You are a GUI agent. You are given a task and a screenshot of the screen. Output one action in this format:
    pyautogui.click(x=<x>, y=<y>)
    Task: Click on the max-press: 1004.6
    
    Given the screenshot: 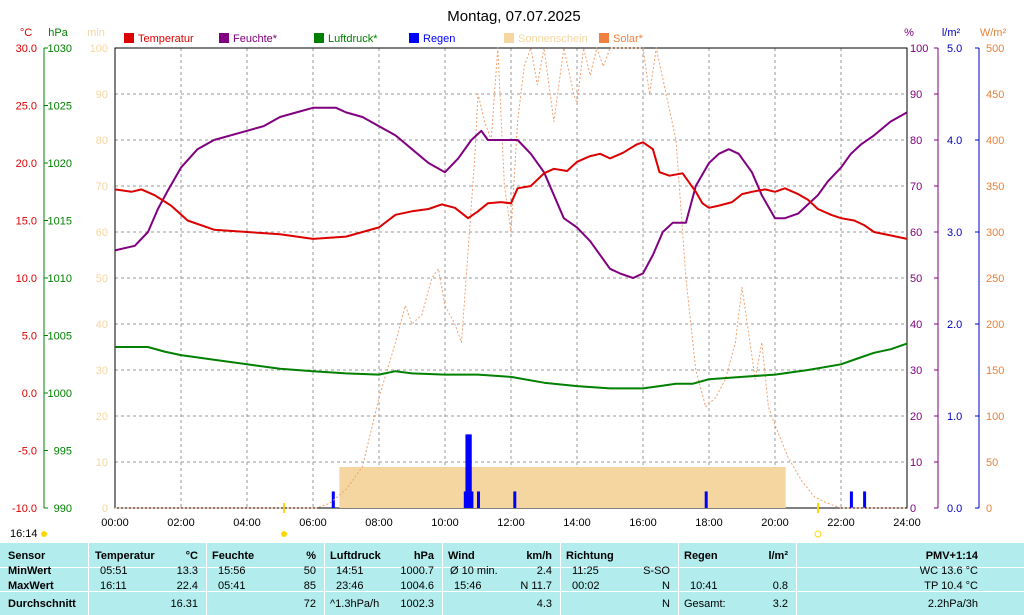 What is the action you would take?
    pyautogui.click(x=417, y=586)
    